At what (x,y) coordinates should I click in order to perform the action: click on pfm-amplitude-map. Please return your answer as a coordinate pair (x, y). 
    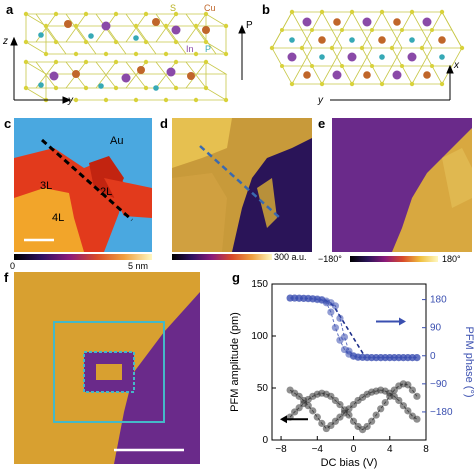
    Looking at the image, I should click on (242, 185).